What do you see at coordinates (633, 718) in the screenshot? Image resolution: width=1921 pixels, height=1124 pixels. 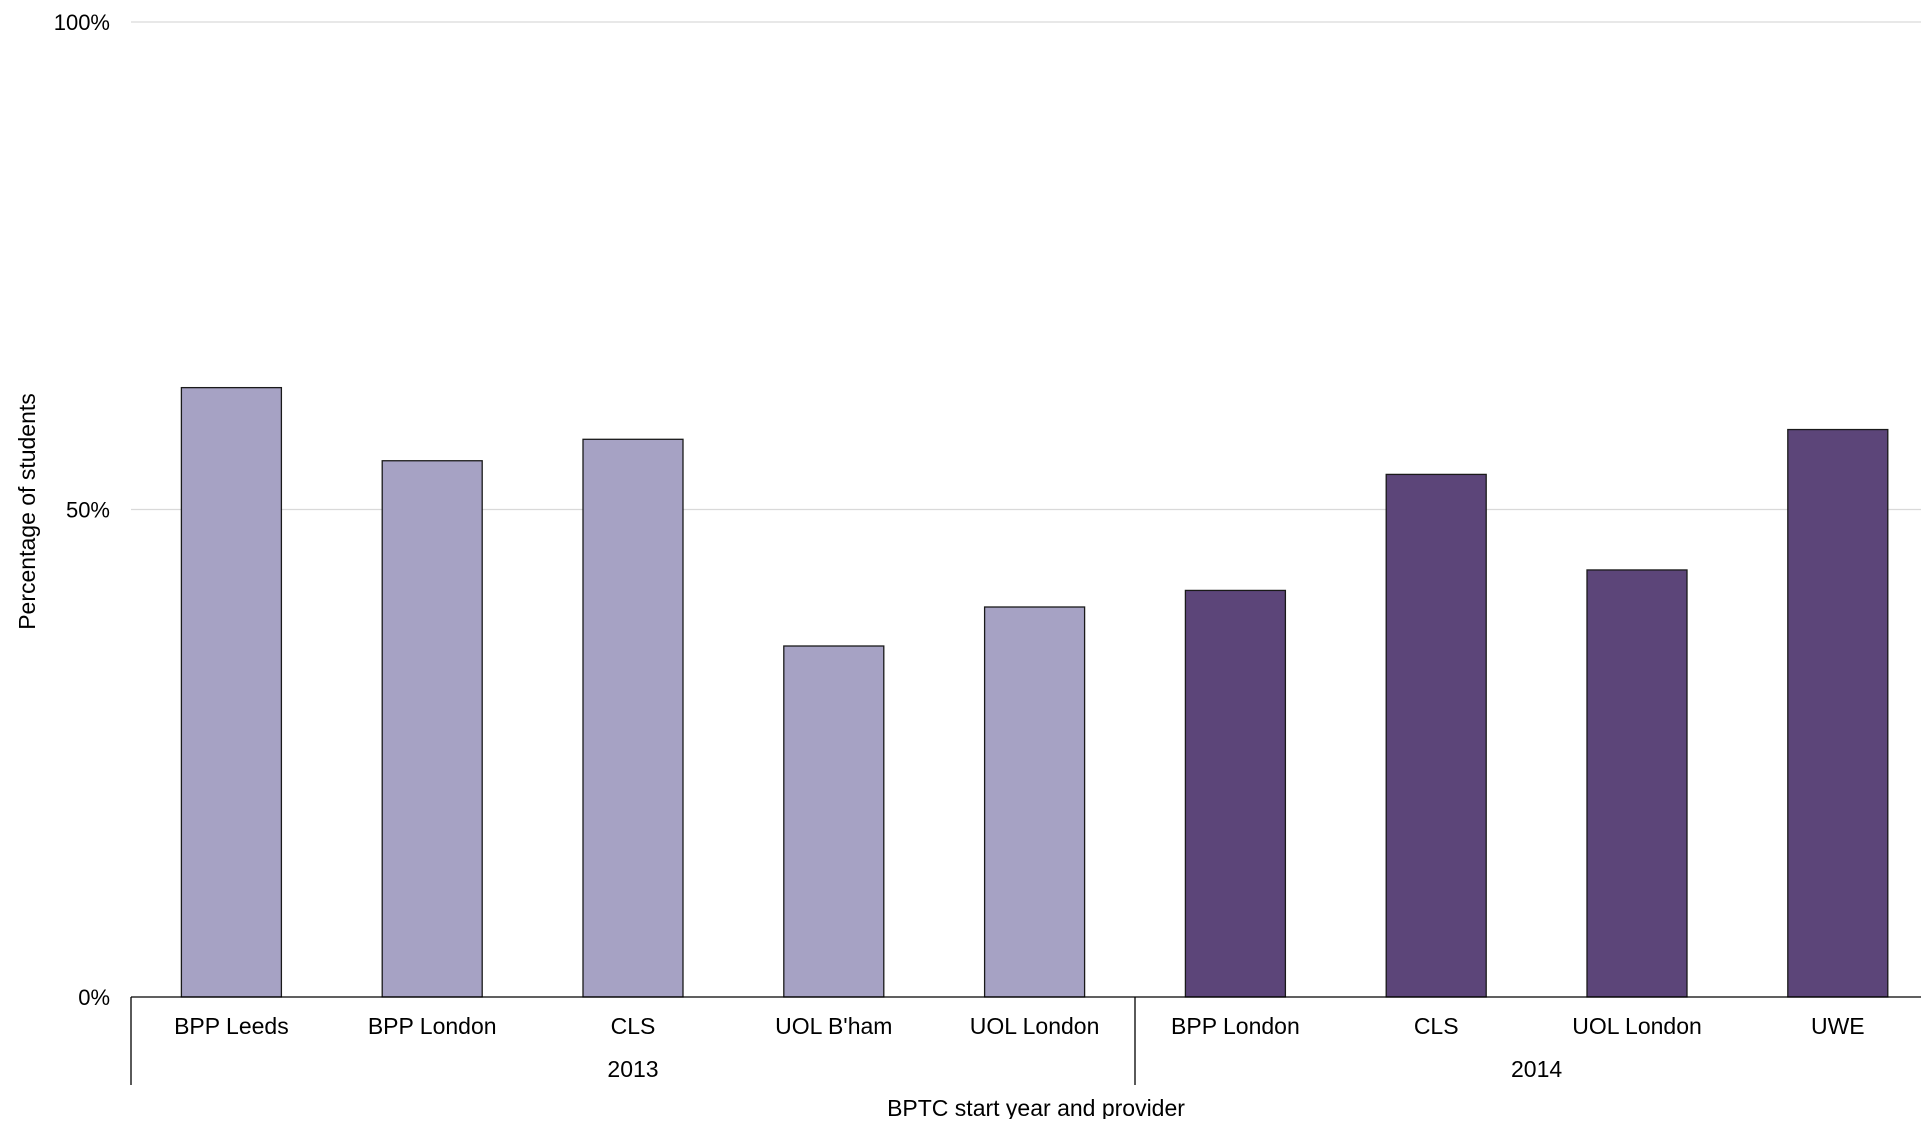 I see `bar-2013-cls` at bounding box center [633, 718].